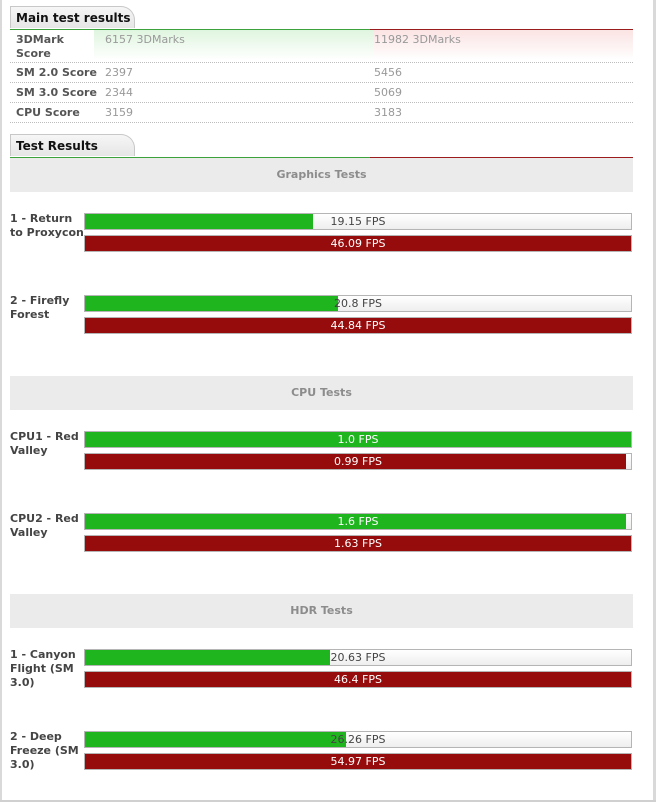 The height and width of the screenshot is (802, 656). I want to click on left-frame-border, so click(1, 401).